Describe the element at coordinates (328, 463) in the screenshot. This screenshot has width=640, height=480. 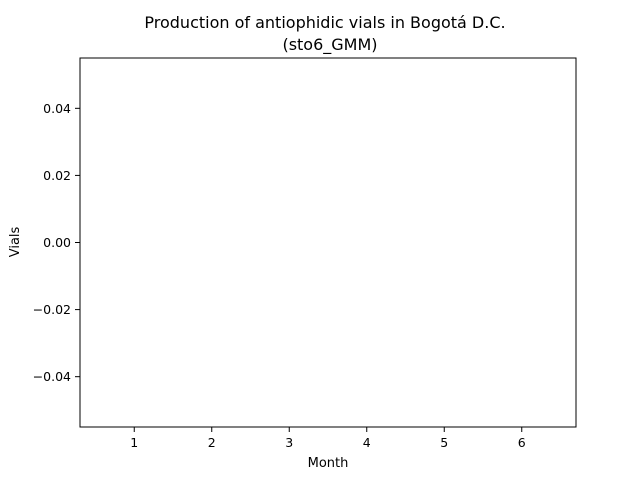
I see `x-axis-label: Month` at that location.